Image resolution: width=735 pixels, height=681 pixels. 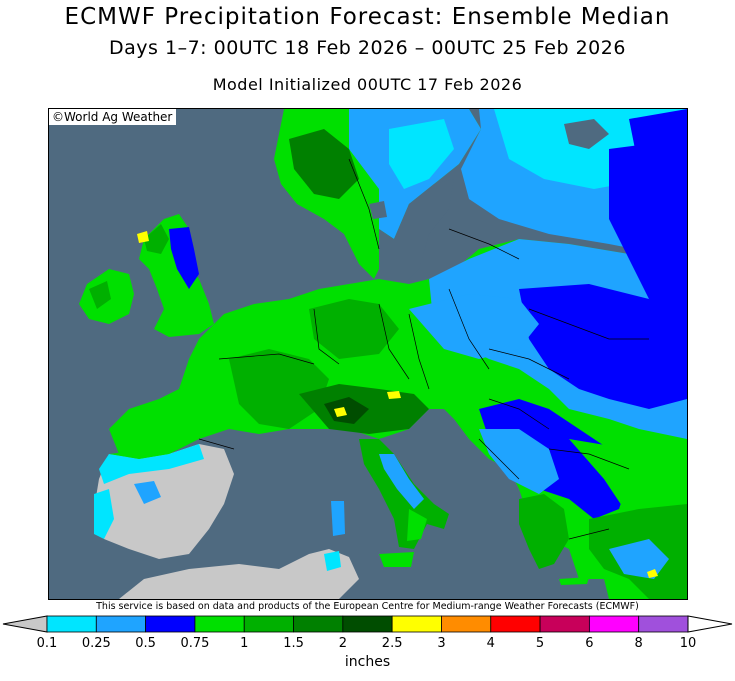 What do you see at coordinates (96, 643) in the screenshot?
I see `scale-label: 0.25` at bounding box center [96, 643].